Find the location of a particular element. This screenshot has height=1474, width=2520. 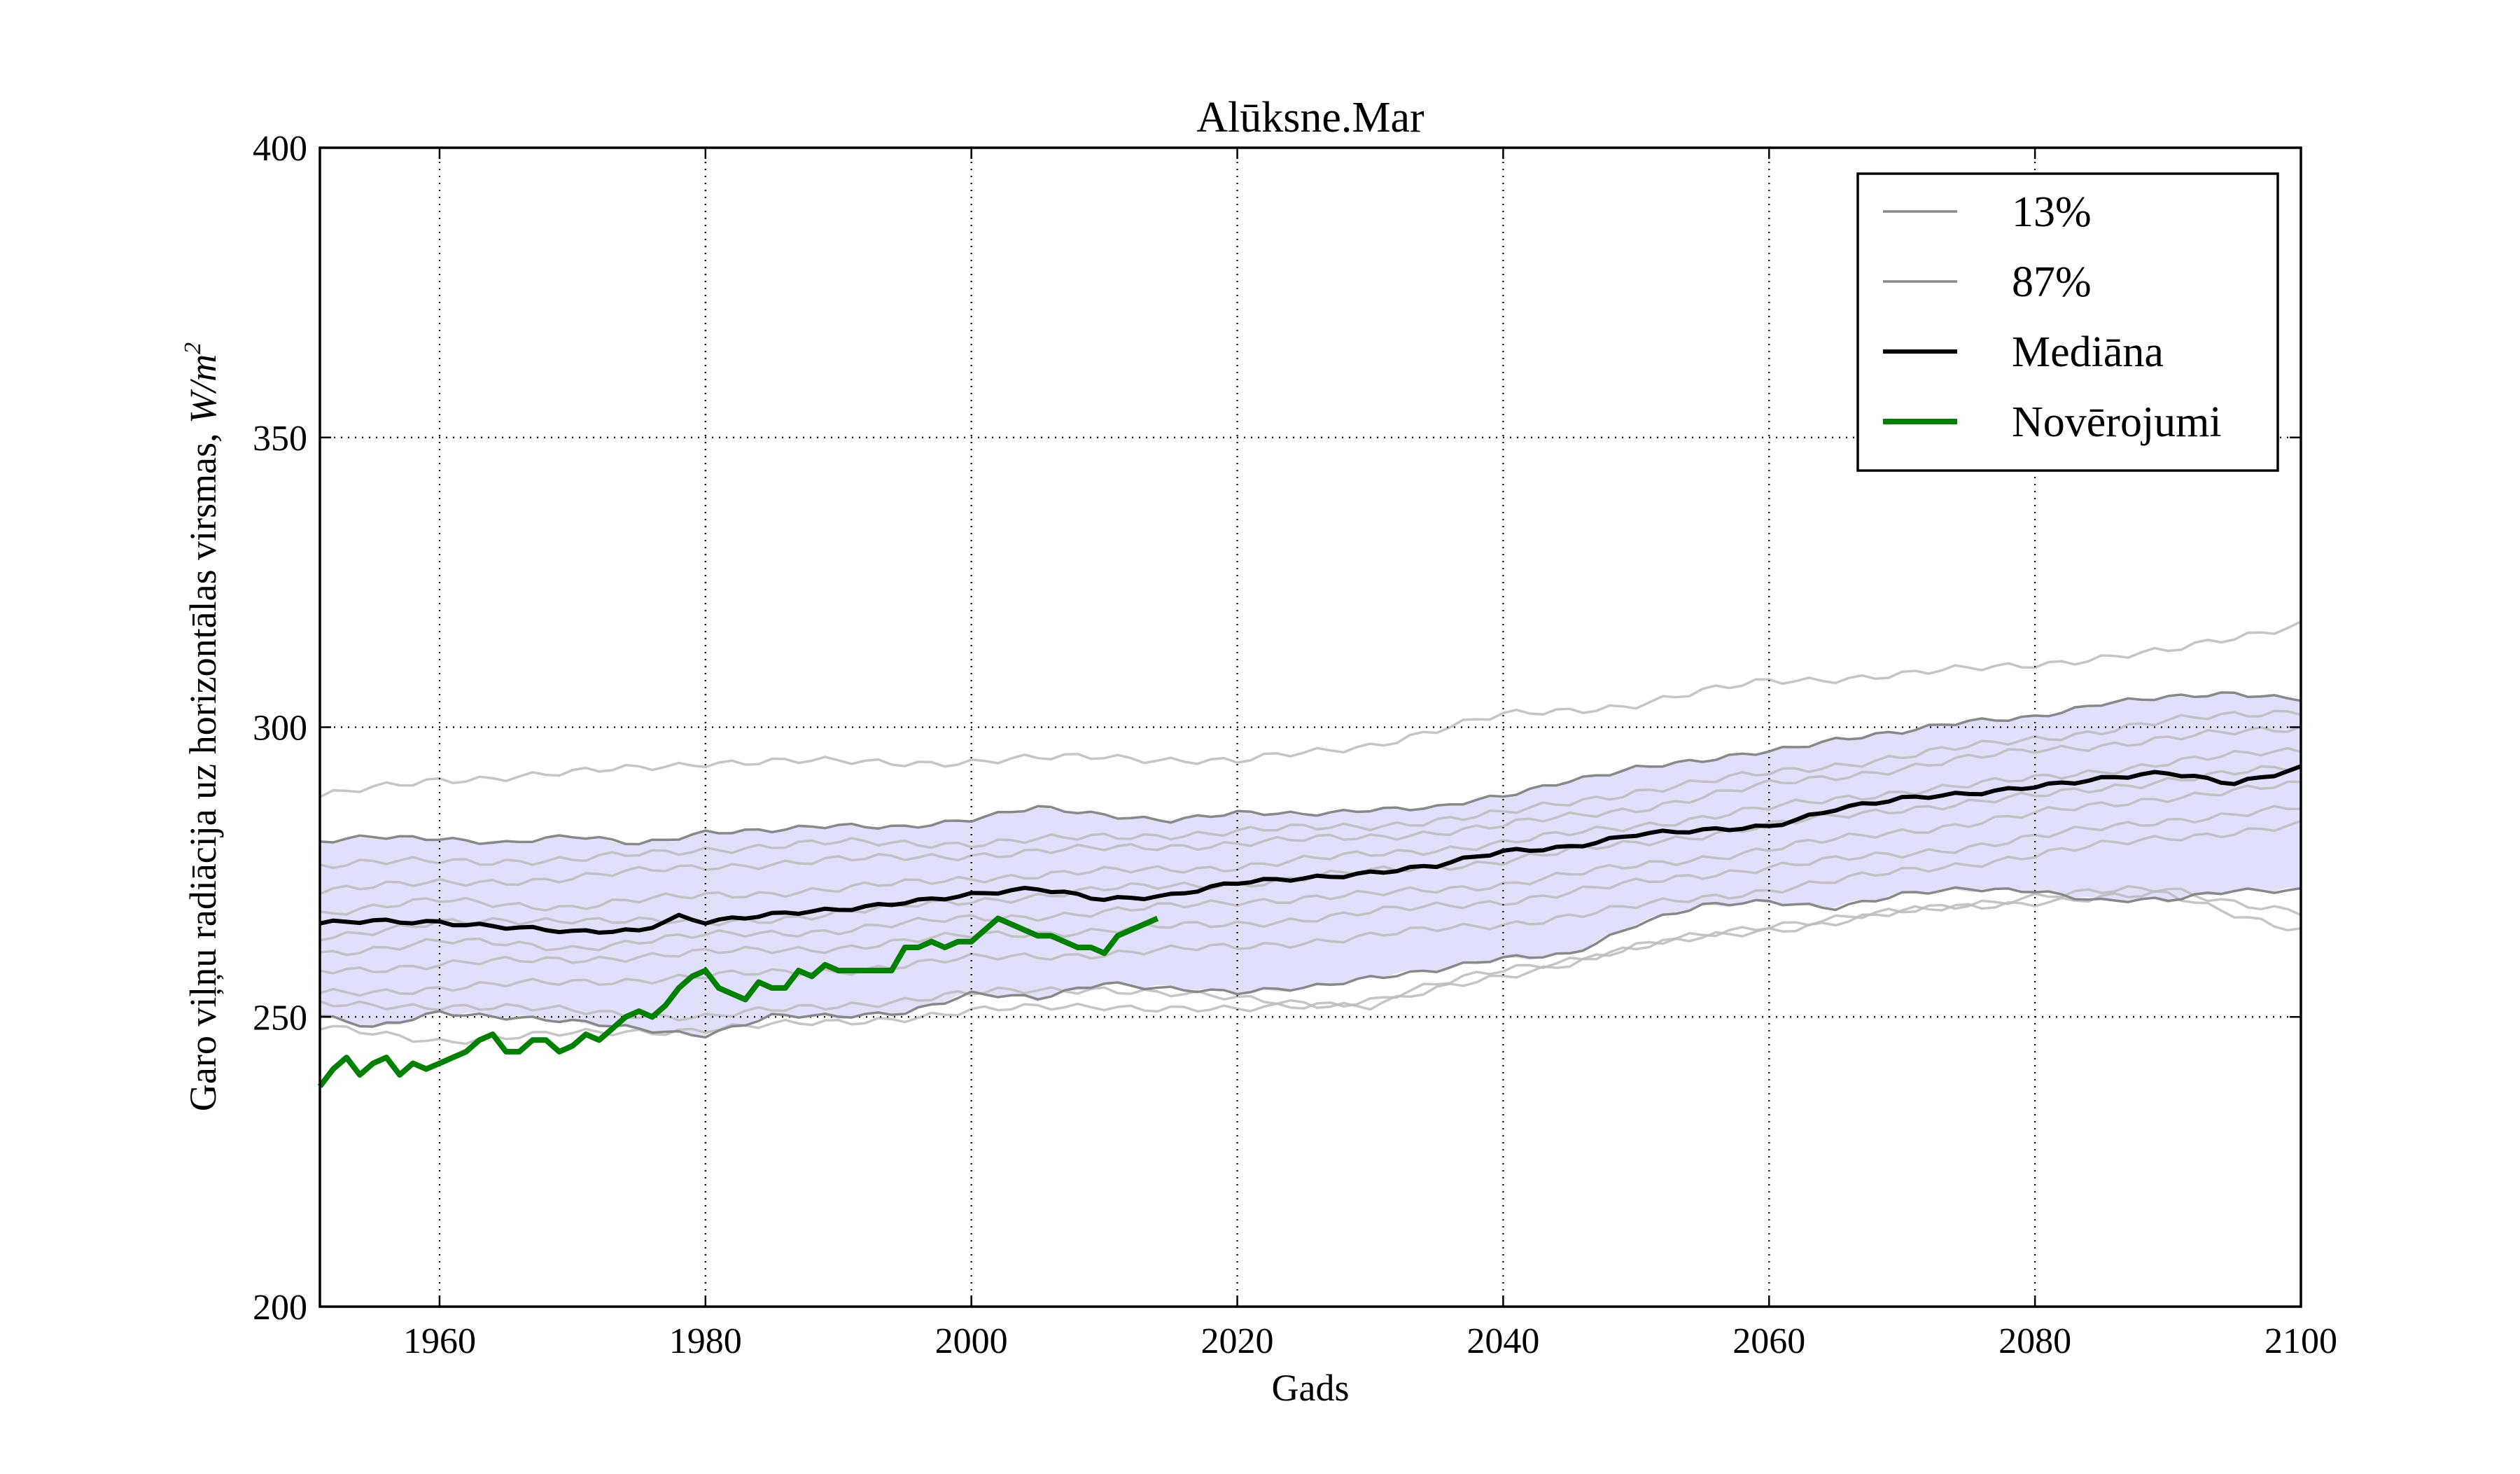

y-axis-label-superscript: 2 is located at coordinates (193, 348).